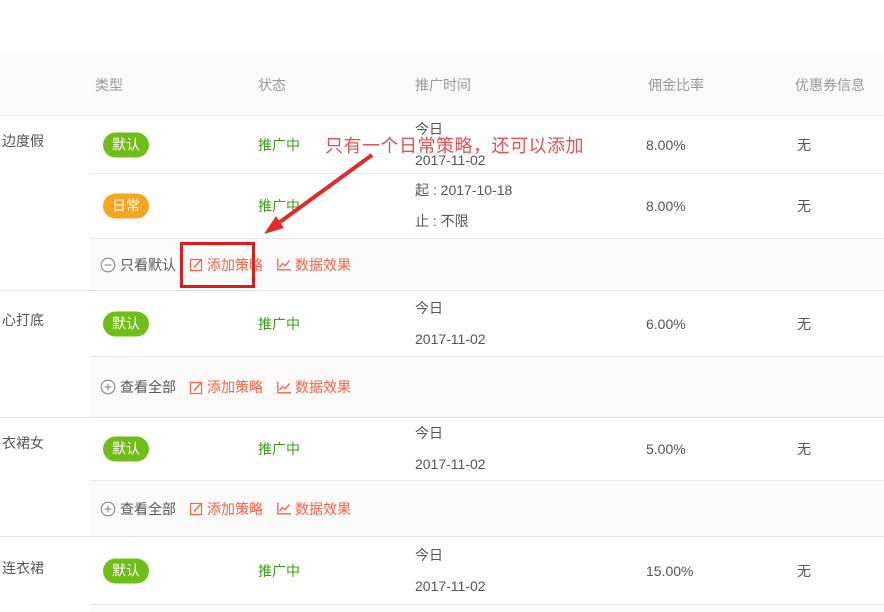 Image resolution: width=884 pixels, height=612 pixels. What do you see at coordinates (148, 264) in the screenshot?
I see `toggle-view-label: 只看默认` at bounding box center [148, 264].